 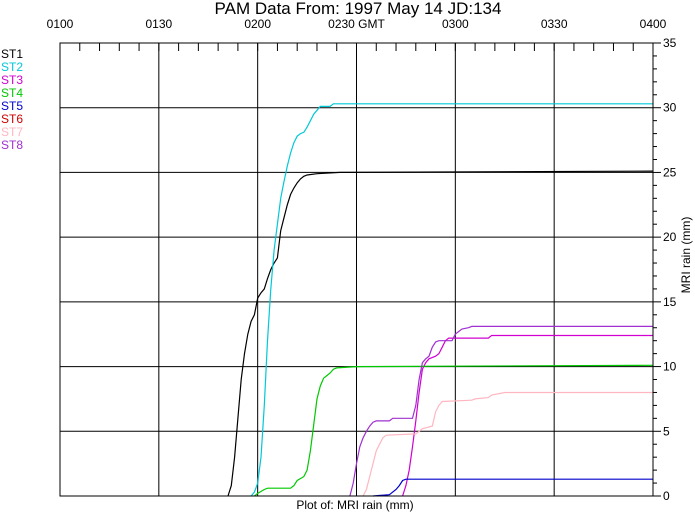 I want to click on y-axis-title: MRI rain (mm), so click(x=686, y=255).